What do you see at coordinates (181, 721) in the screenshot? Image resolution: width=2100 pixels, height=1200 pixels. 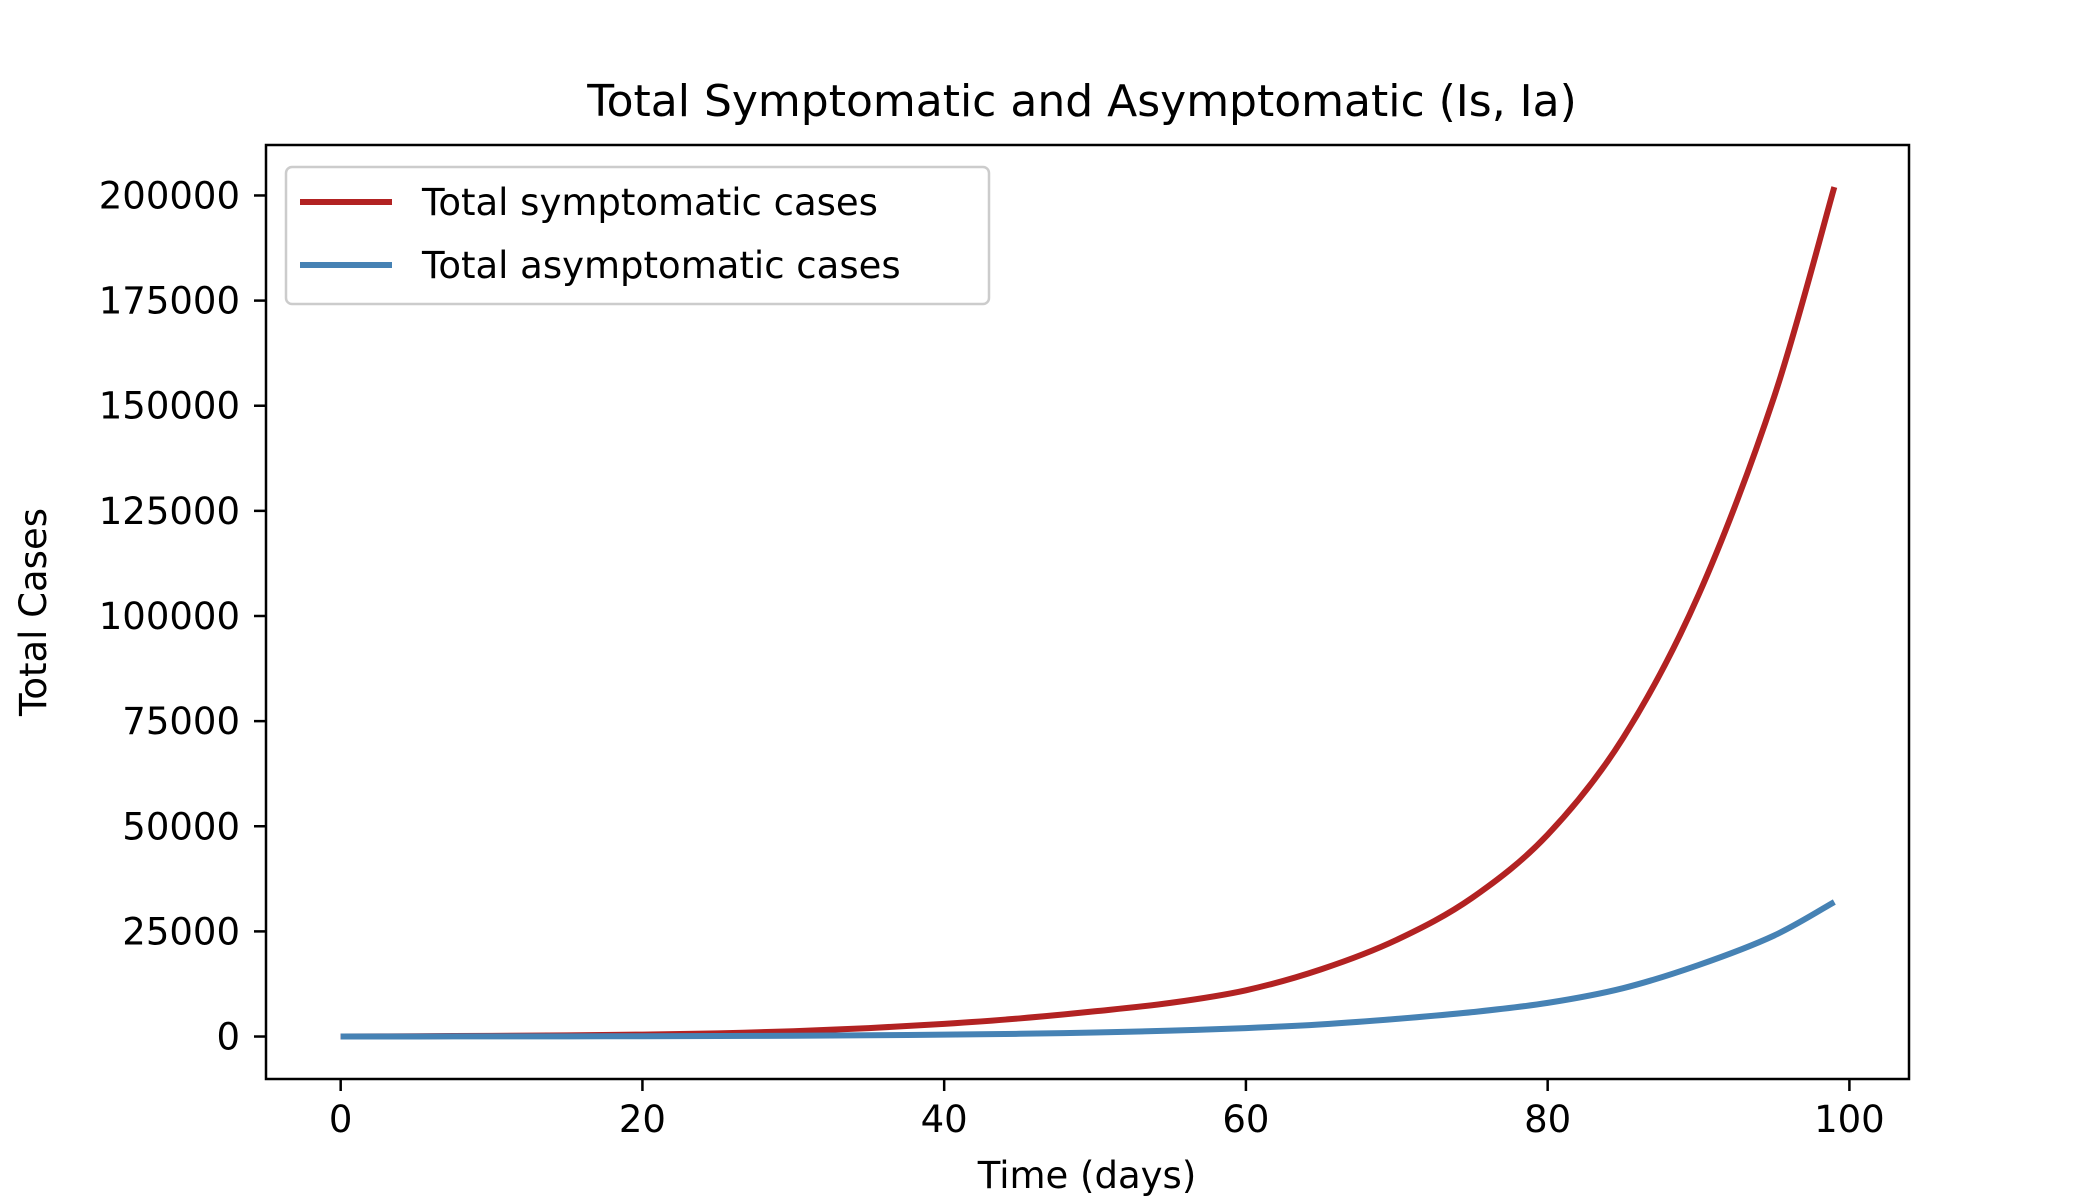 I see `y-tick-label: 75000` at bounding box center [181, 721].